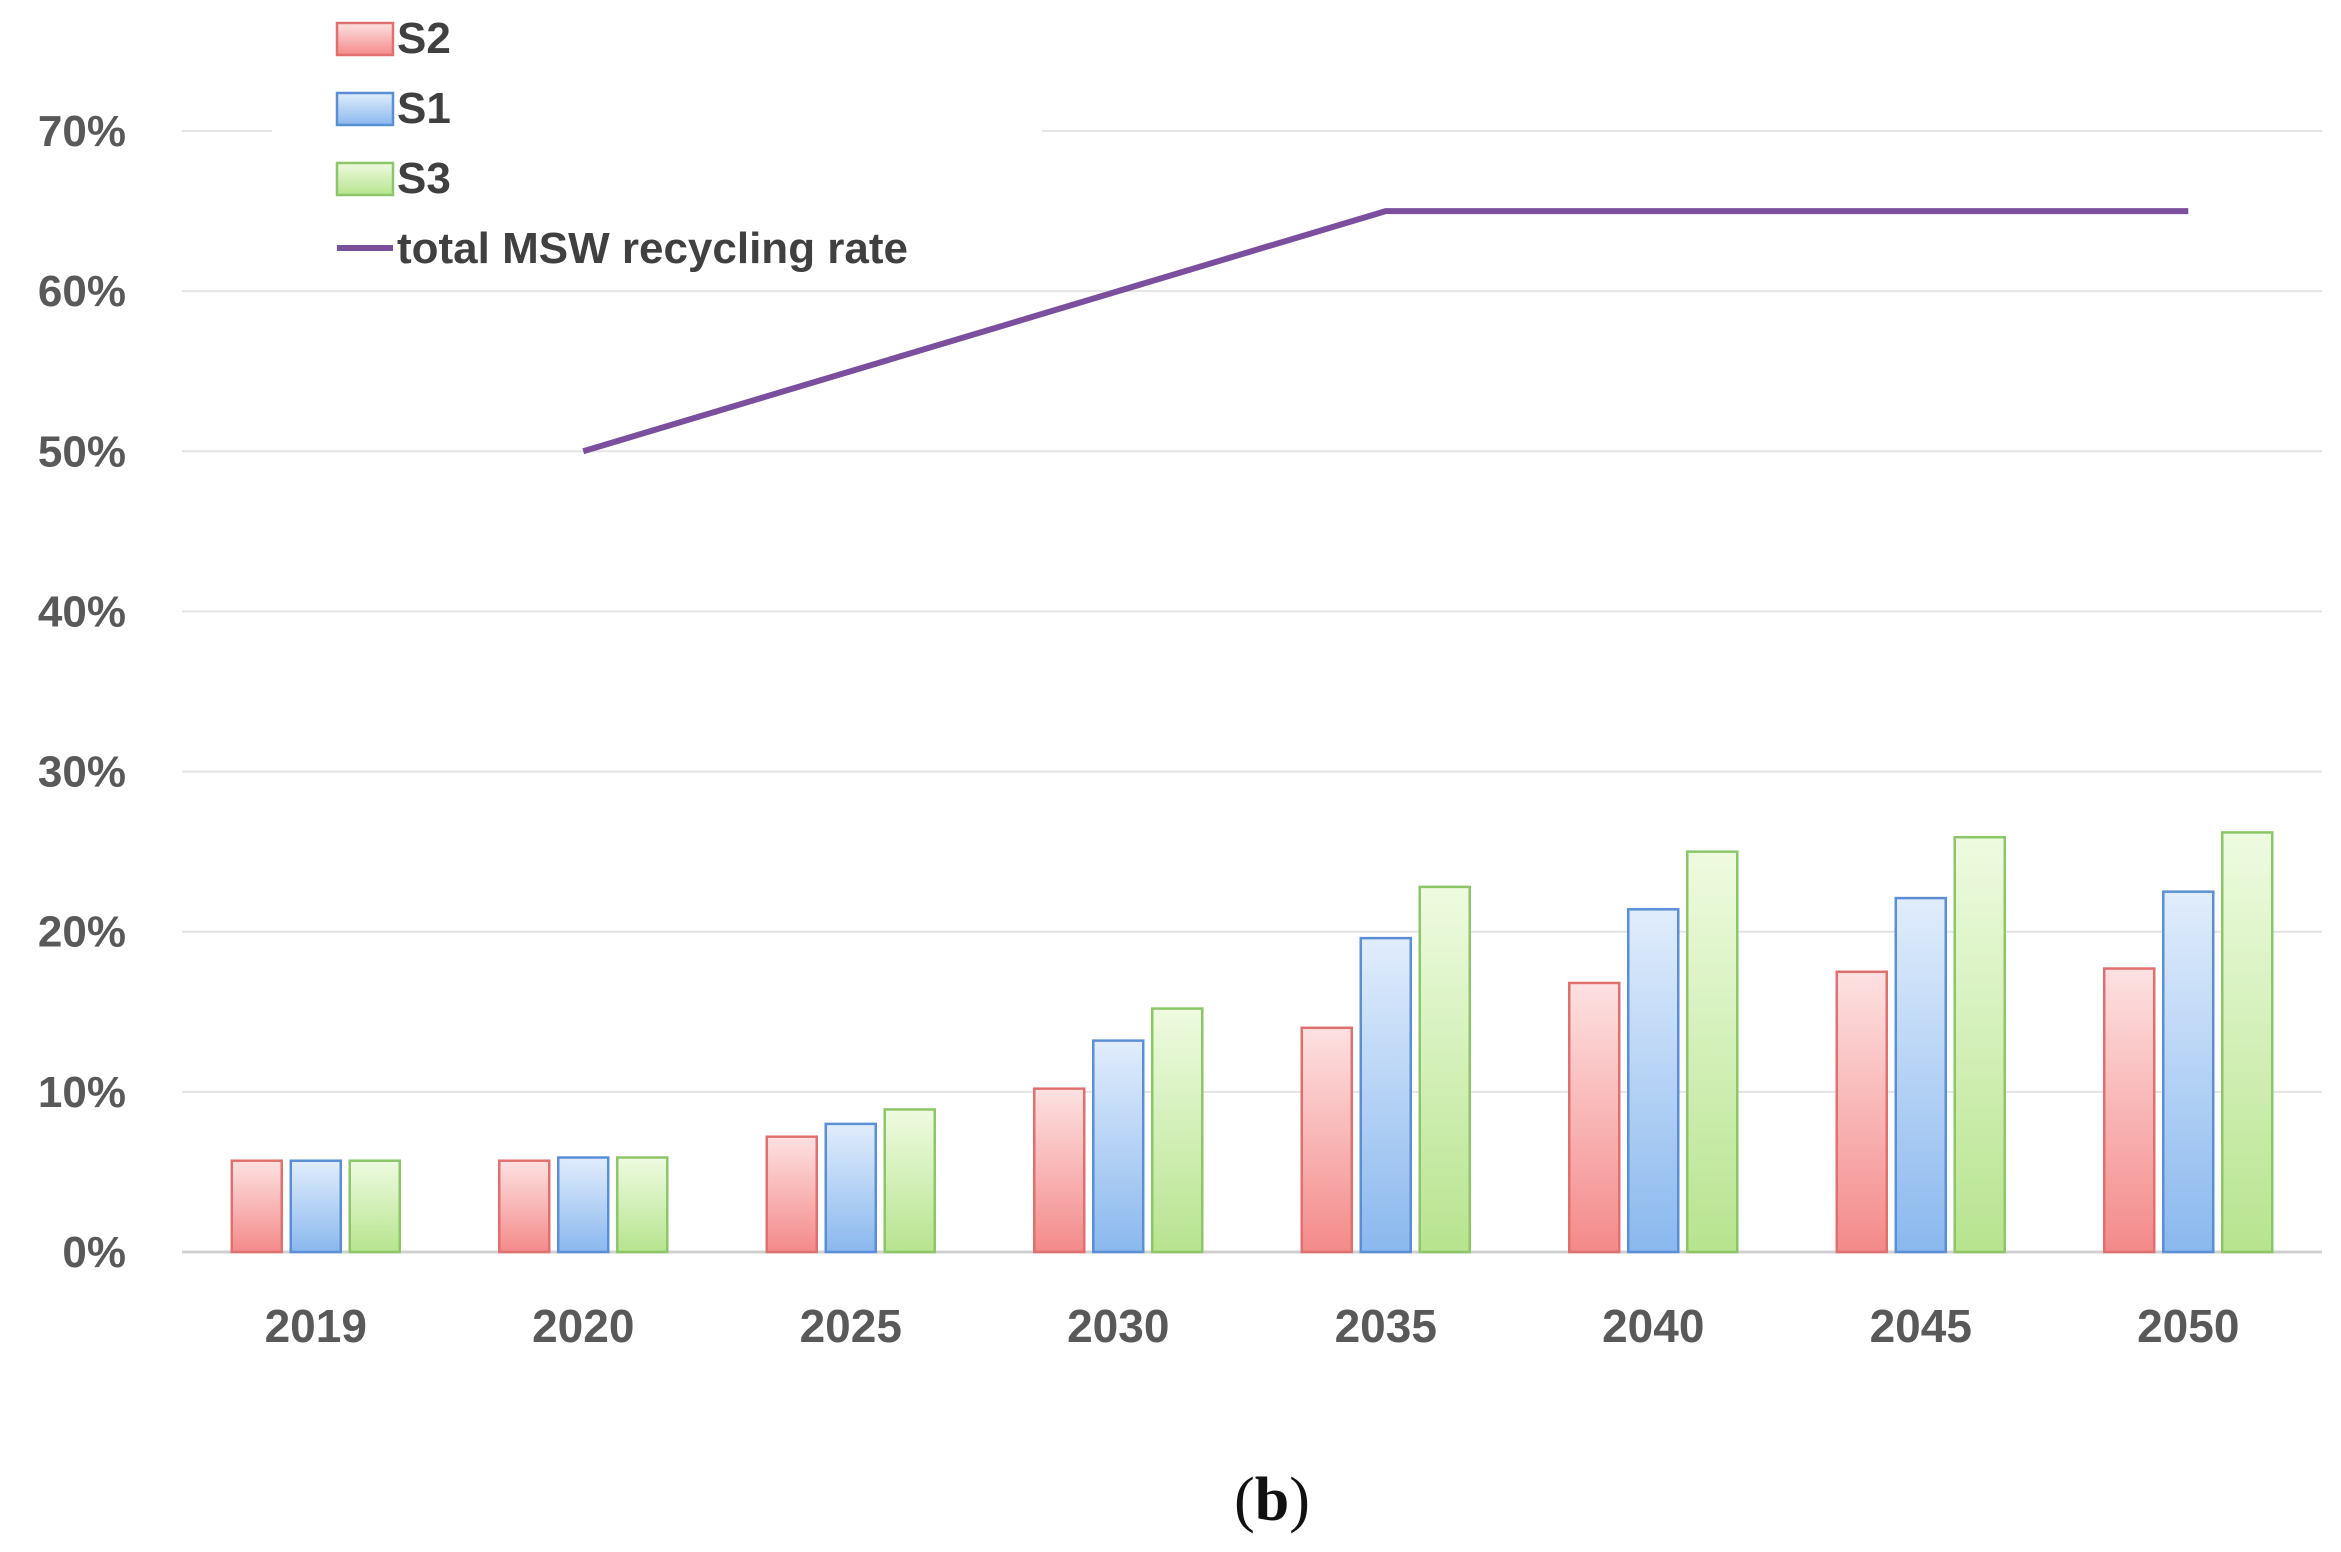 The image size is (2341, 1552). I want to click on x-tick-label: 2040, so click(1653, 1326).